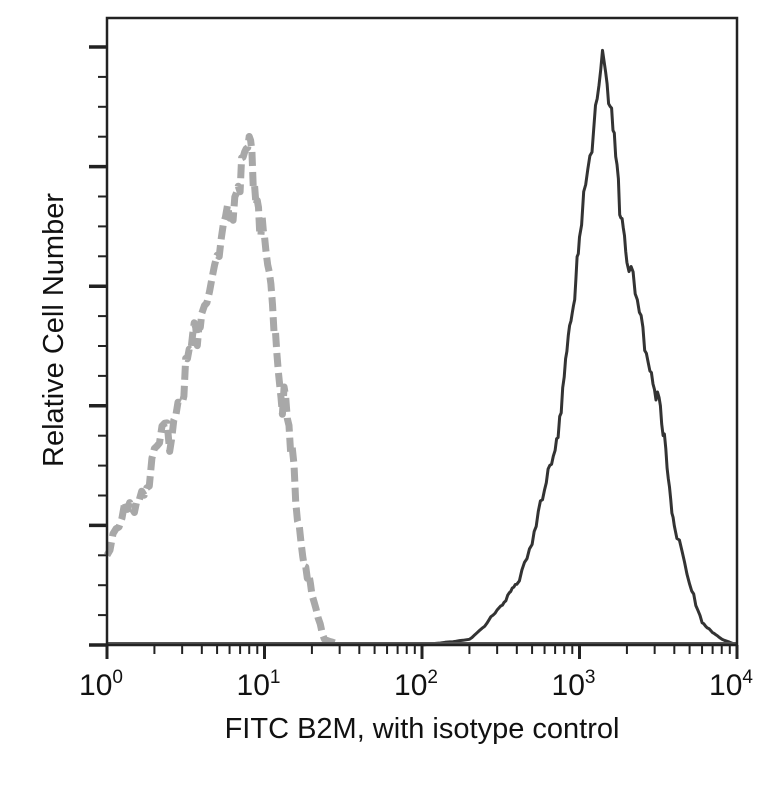  I want to click on x-axis-title: FITC B2M, with isotype control, so click(422, 729).